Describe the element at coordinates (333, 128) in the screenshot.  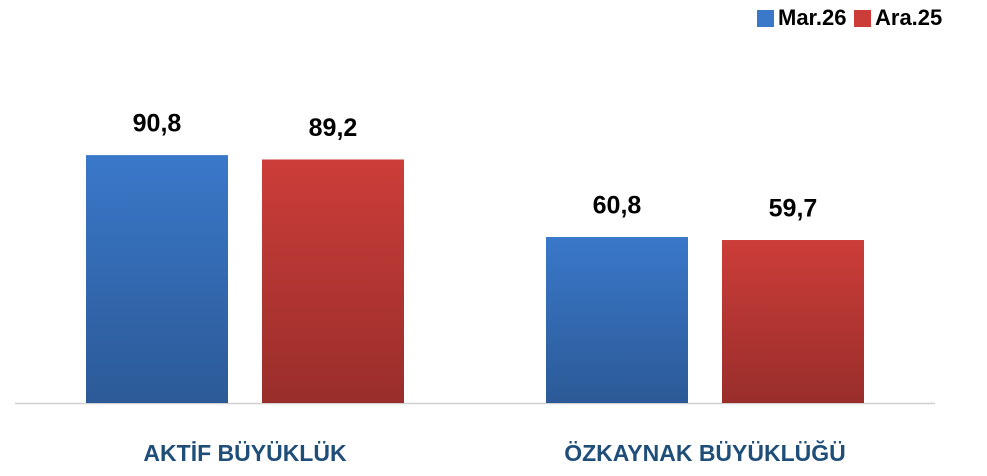
I see `value-label: 89,2` at that location.